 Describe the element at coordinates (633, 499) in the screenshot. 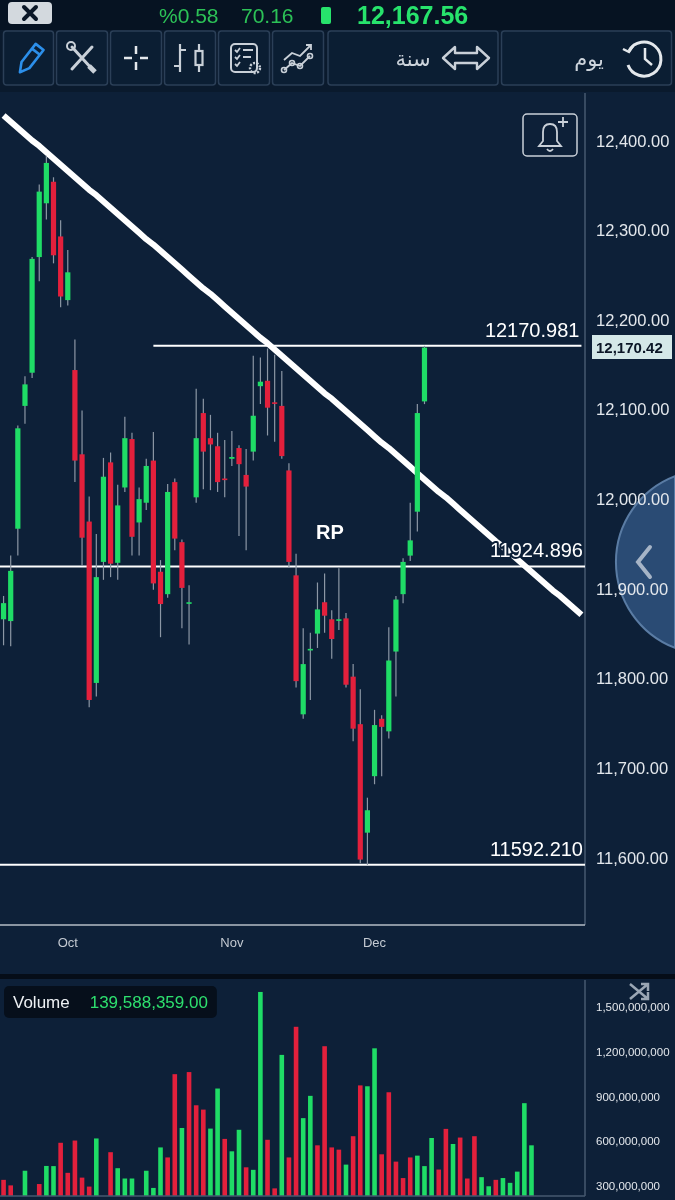

I see `y-tick-label: 12,000.00` at that location.